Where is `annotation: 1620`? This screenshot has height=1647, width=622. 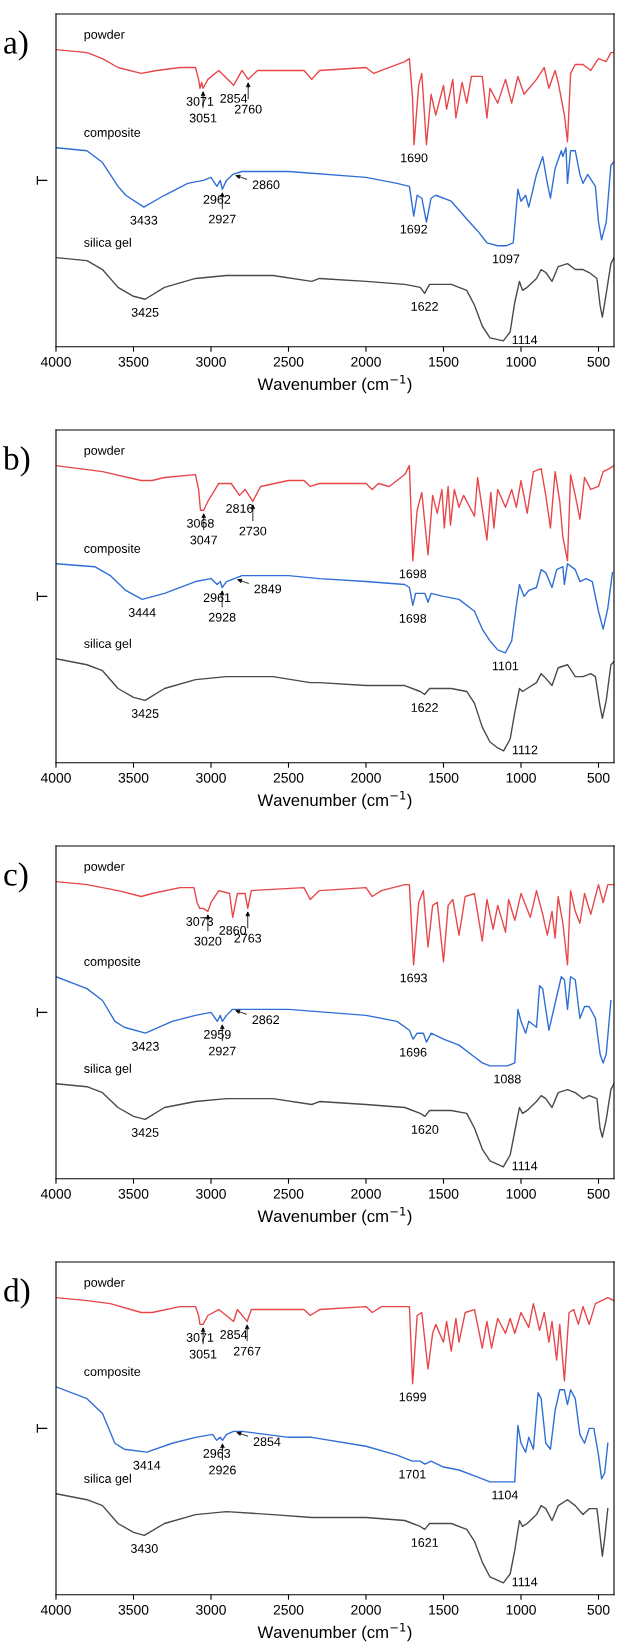
annotation: 1620 is located at coordinates (425, 1129).